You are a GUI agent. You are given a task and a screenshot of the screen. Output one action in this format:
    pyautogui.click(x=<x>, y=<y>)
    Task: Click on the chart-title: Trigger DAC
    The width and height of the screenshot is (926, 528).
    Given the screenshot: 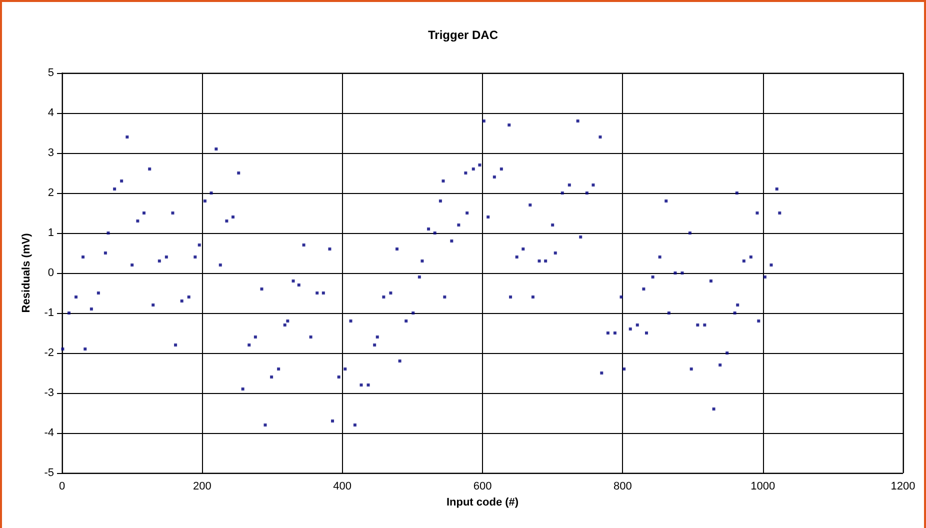 What is the action you would take?
    pyautogui.click(x=463, y=35)
    